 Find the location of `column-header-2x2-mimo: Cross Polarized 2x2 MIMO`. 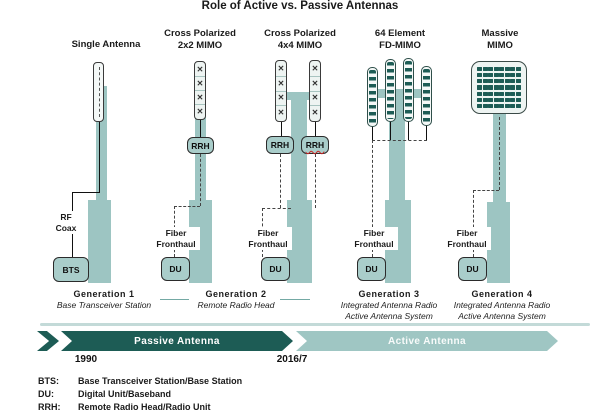

column-header-2x2-mimo: Cross Polarized 2x2 MIMO is located at coordinates (200, 40).